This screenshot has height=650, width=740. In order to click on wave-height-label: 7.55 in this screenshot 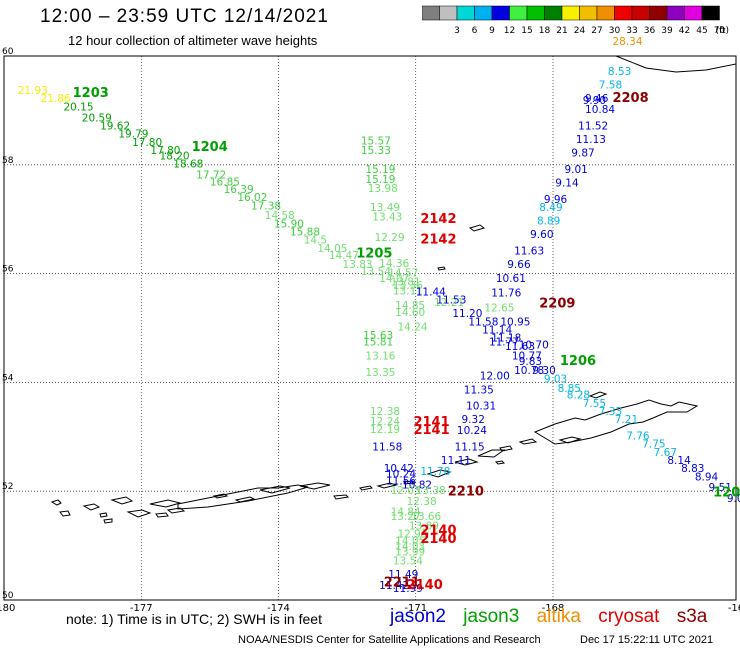, I will do `click(594, 404)`.